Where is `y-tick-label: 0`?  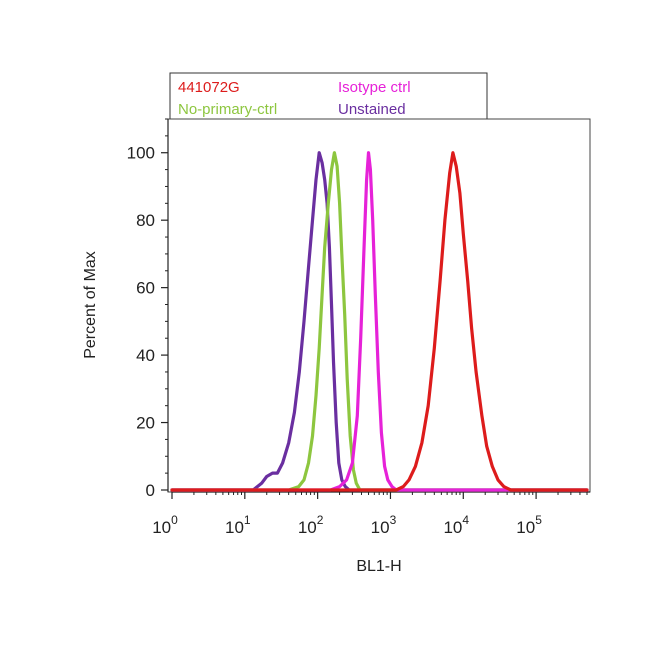
y-tick-label: 0 is located at coordinates (150, 490).